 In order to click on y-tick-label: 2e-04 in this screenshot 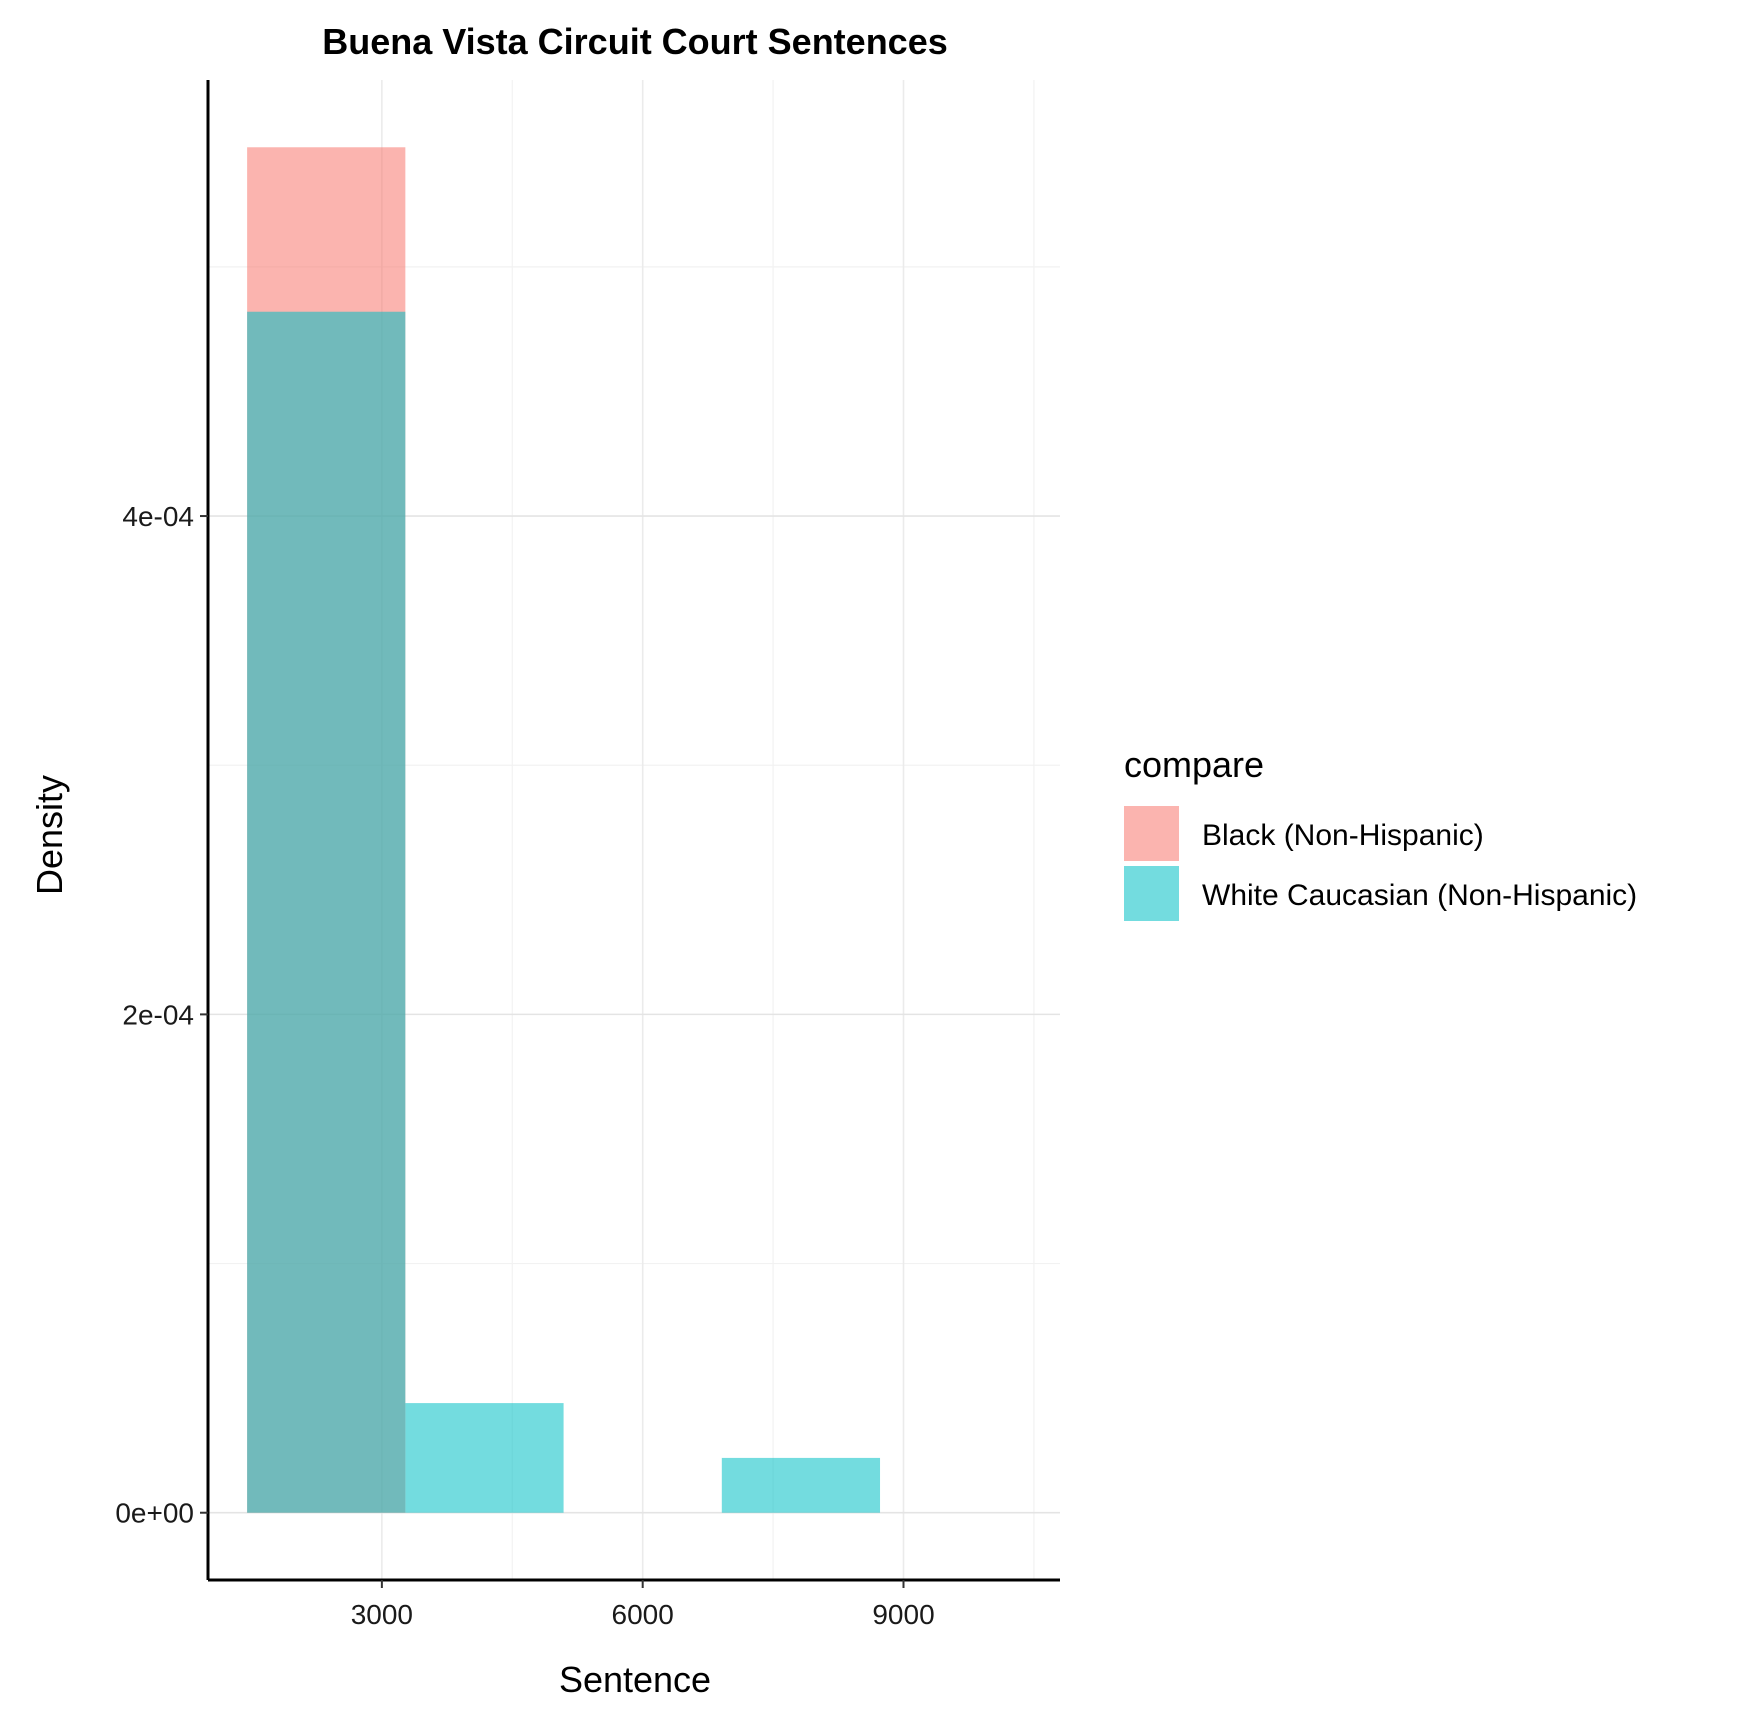, I will do `click(158, 1014)`.